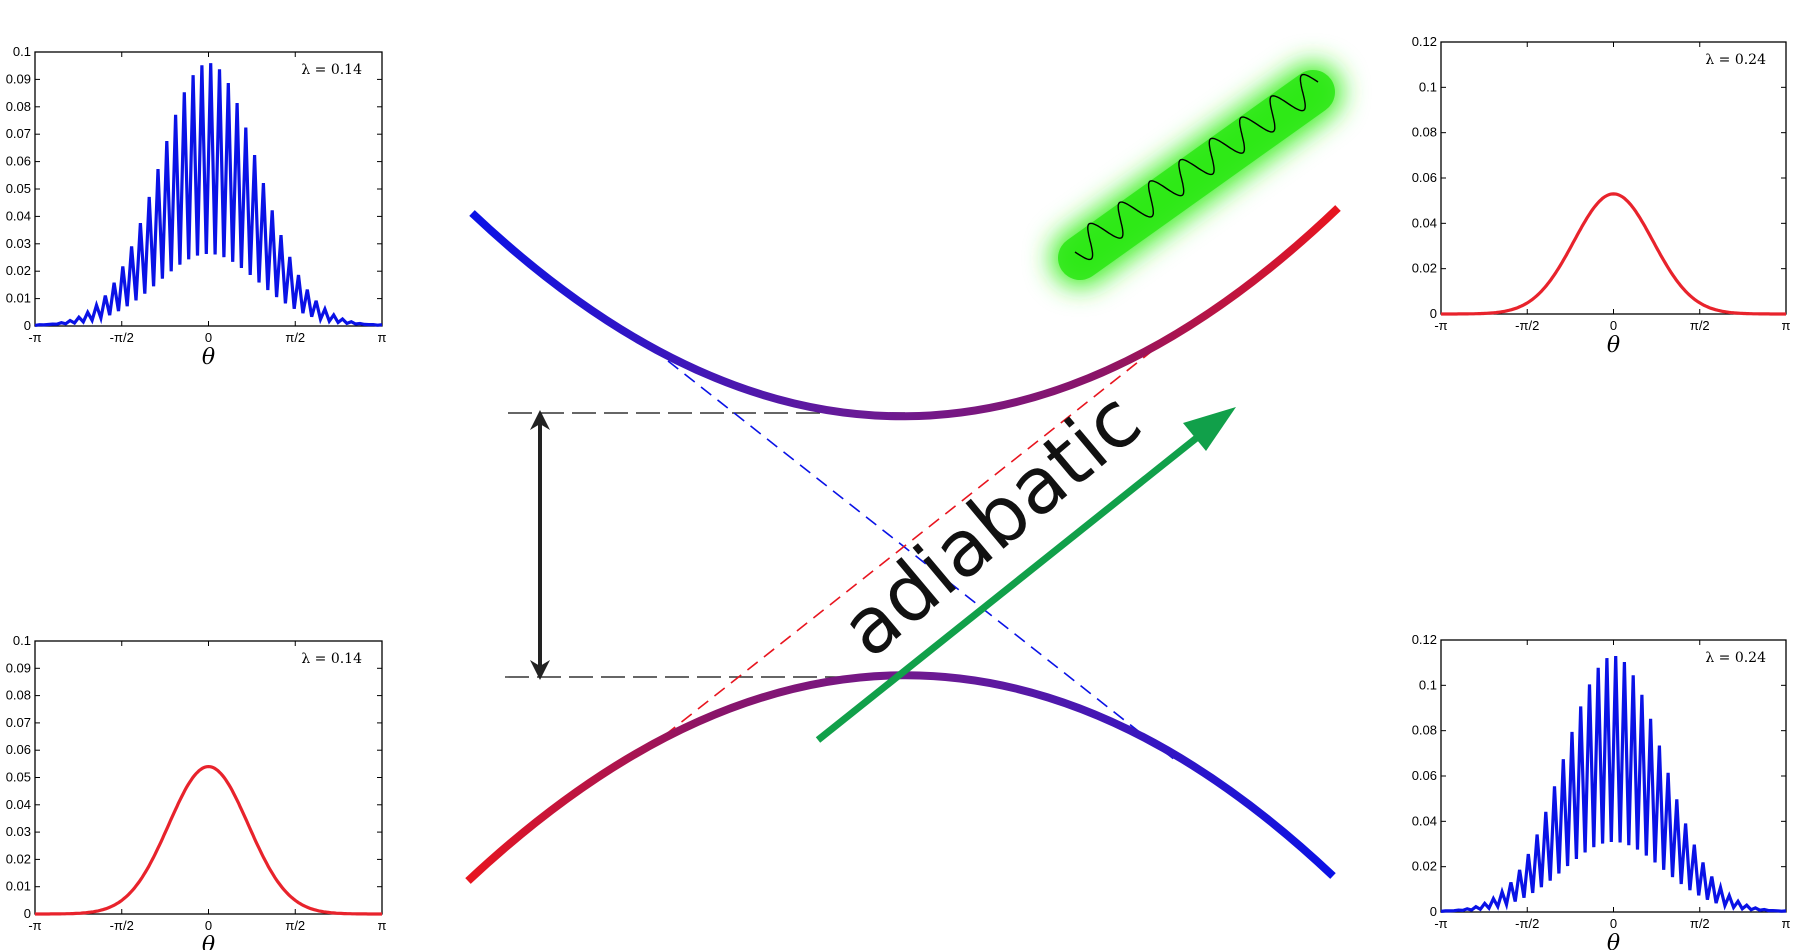 The height and width of the screenshot is (950, 1793). I want to click on upper-energy-curve, so click(905, 313).